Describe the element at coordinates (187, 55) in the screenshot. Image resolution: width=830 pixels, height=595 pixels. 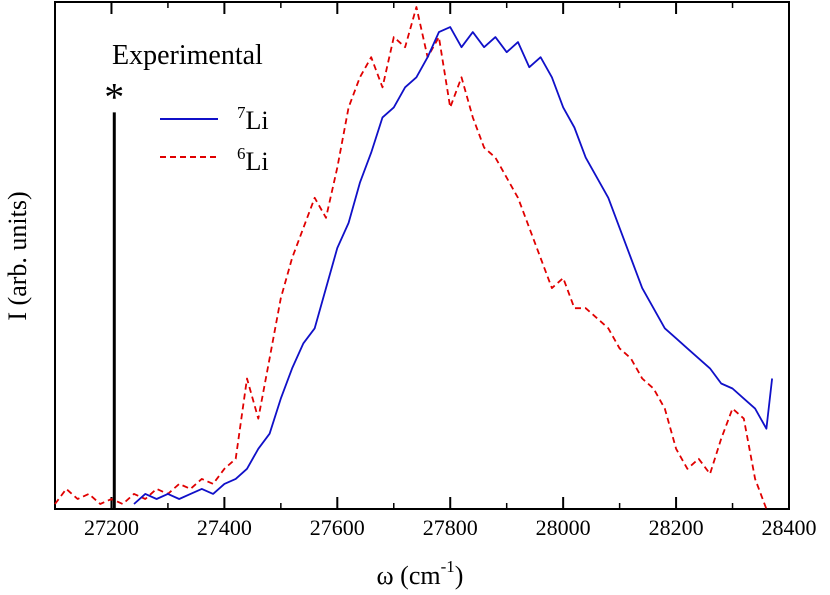
I see `annotation-experimental: Experimental` at that location.